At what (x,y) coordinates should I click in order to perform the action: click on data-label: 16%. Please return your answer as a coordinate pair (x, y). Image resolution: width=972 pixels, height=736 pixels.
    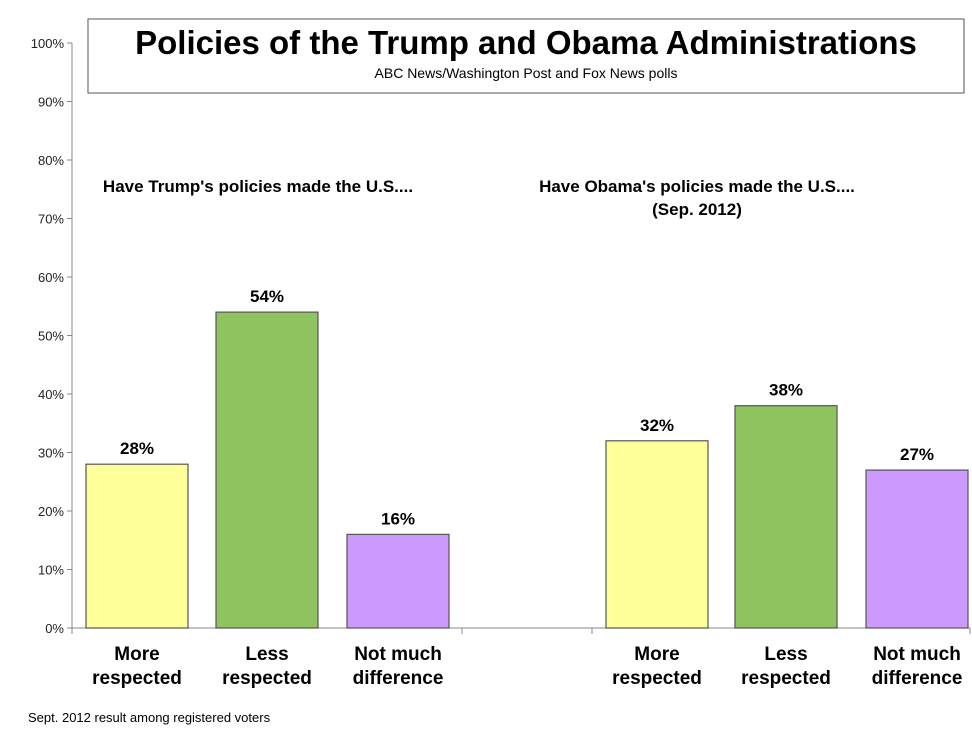
    Looking at the image, I should click on (398, 518).